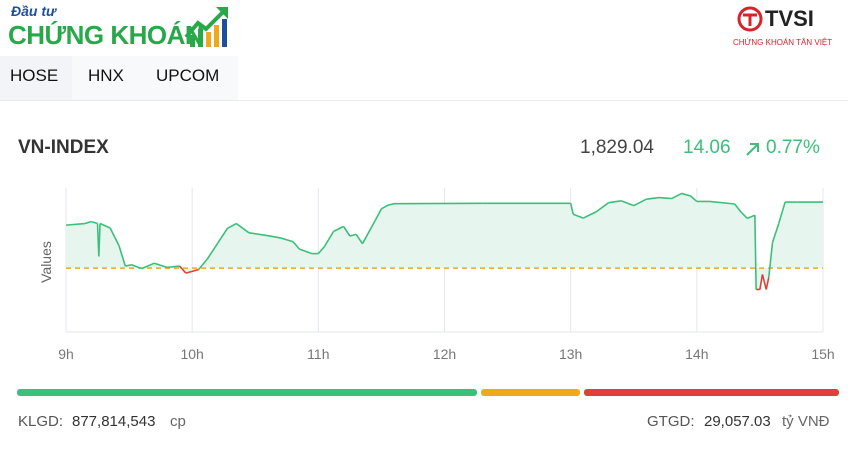  Describe the element at coordinates (793, 147) in the screenshot. I see `index-change-percent: 0.77%` at that location.